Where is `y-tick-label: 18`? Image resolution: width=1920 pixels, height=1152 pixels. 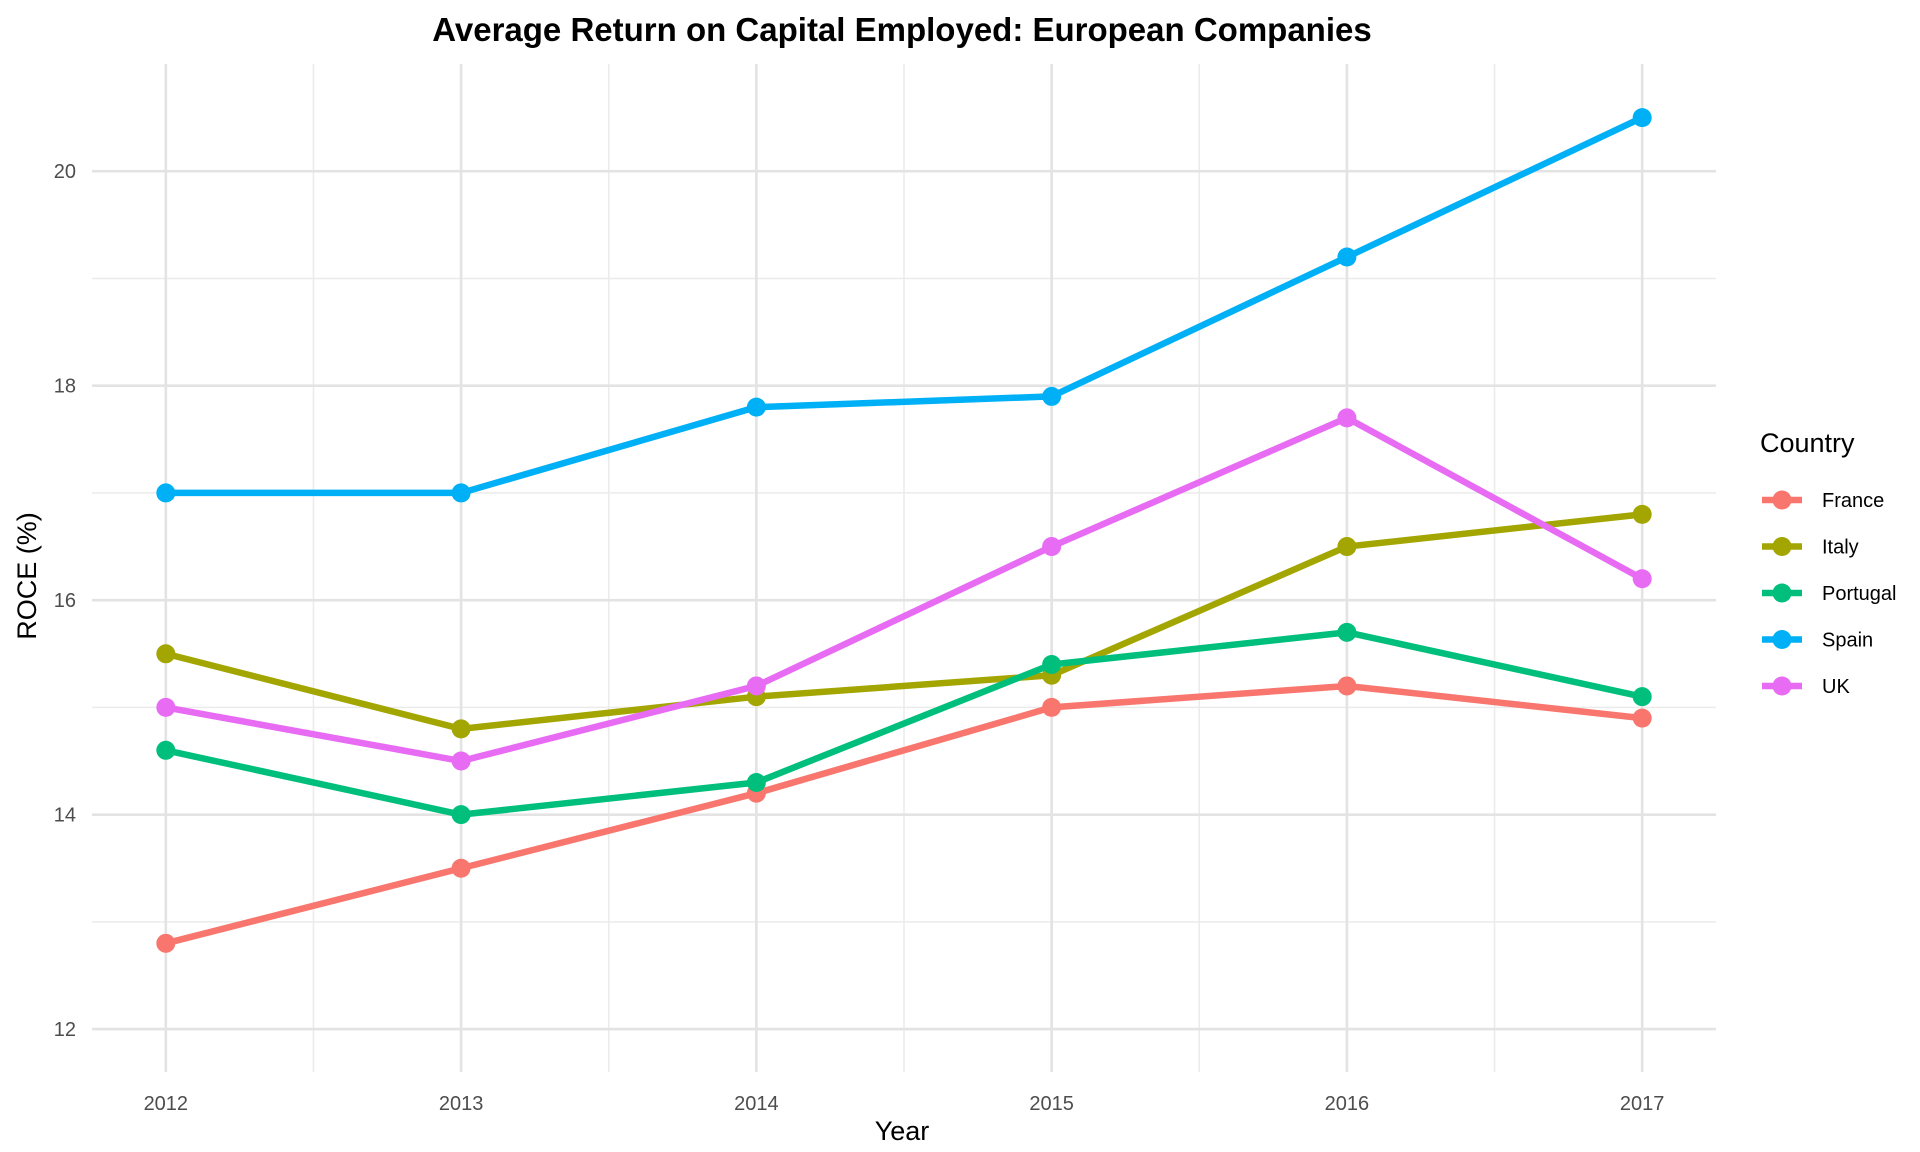 y-tick-label: 18 is located at coordinates (65, 387).